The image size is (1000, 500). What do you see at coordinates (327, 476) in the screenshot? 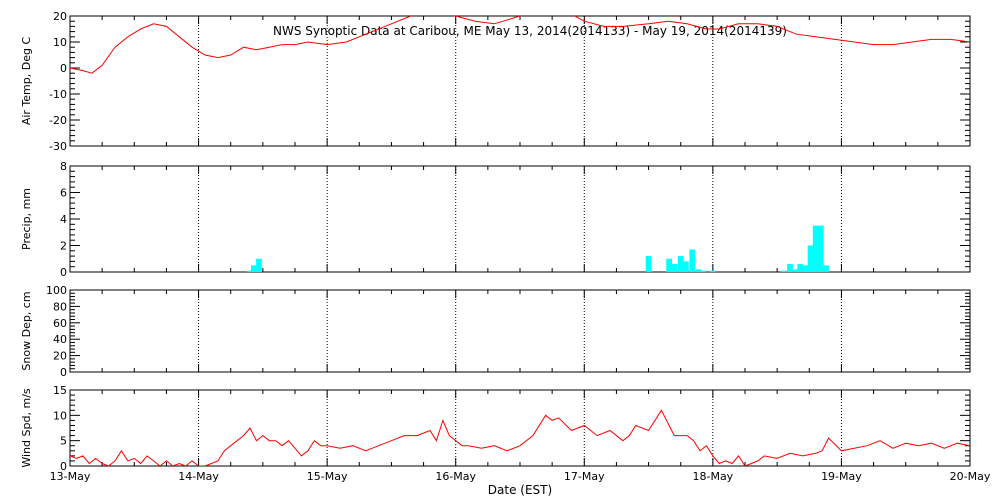
I see `x-tick-label: 15-May` at bounding box center [327, 476].